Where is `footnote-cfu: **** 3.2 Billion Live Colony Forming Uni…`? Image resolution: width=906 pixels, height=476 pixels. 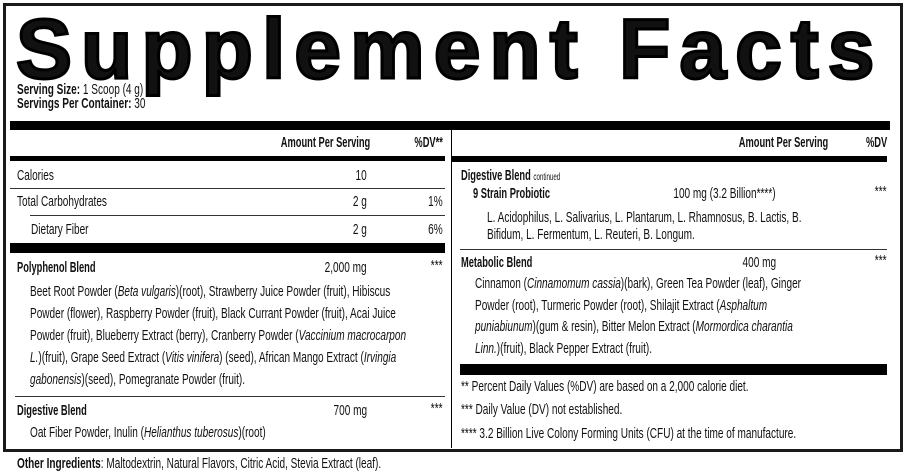
footnote-cfu: **** 3.2 Billion Live Colony Forming Uni… is located at coordinates (629, 433).